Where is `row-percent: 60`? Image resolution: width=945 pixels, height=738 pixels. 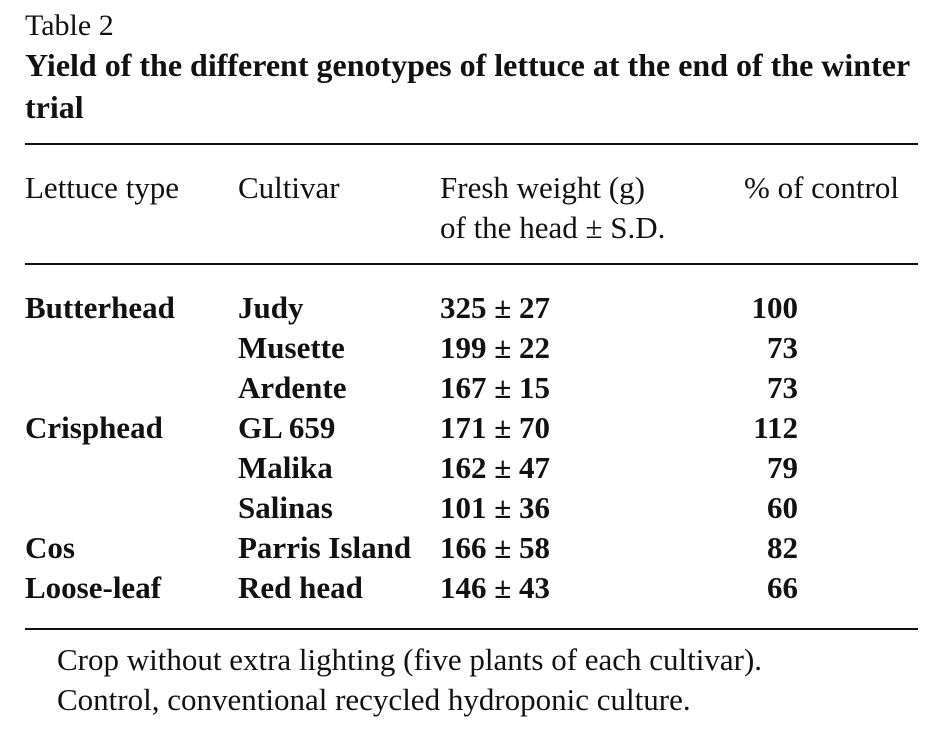
row-percent: 60 is located at coordinates (782, 507).